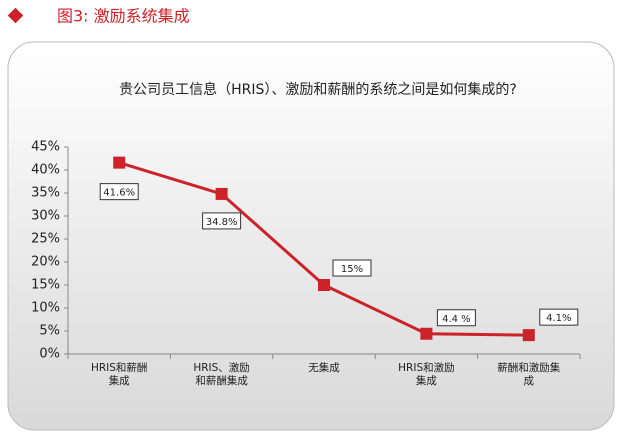  I want to click on page-title: 图3: 激励系统集成, so click(123, 16).